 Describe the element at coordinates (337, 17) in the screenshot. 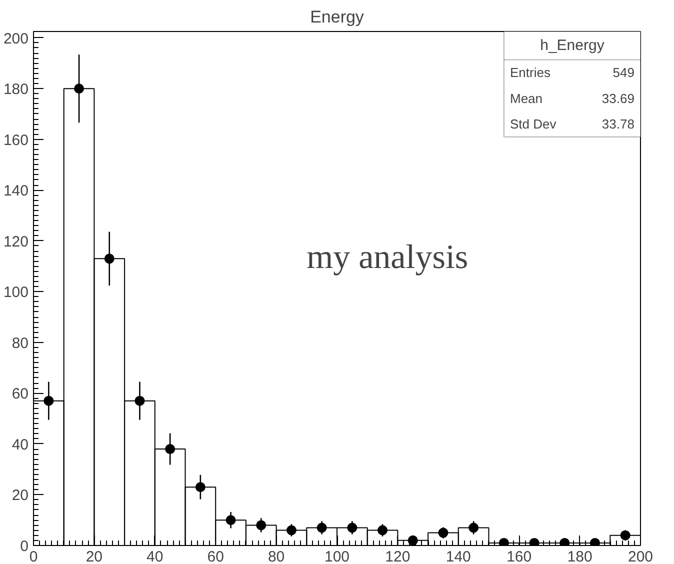

I see `chart-title: Energy` at that location.